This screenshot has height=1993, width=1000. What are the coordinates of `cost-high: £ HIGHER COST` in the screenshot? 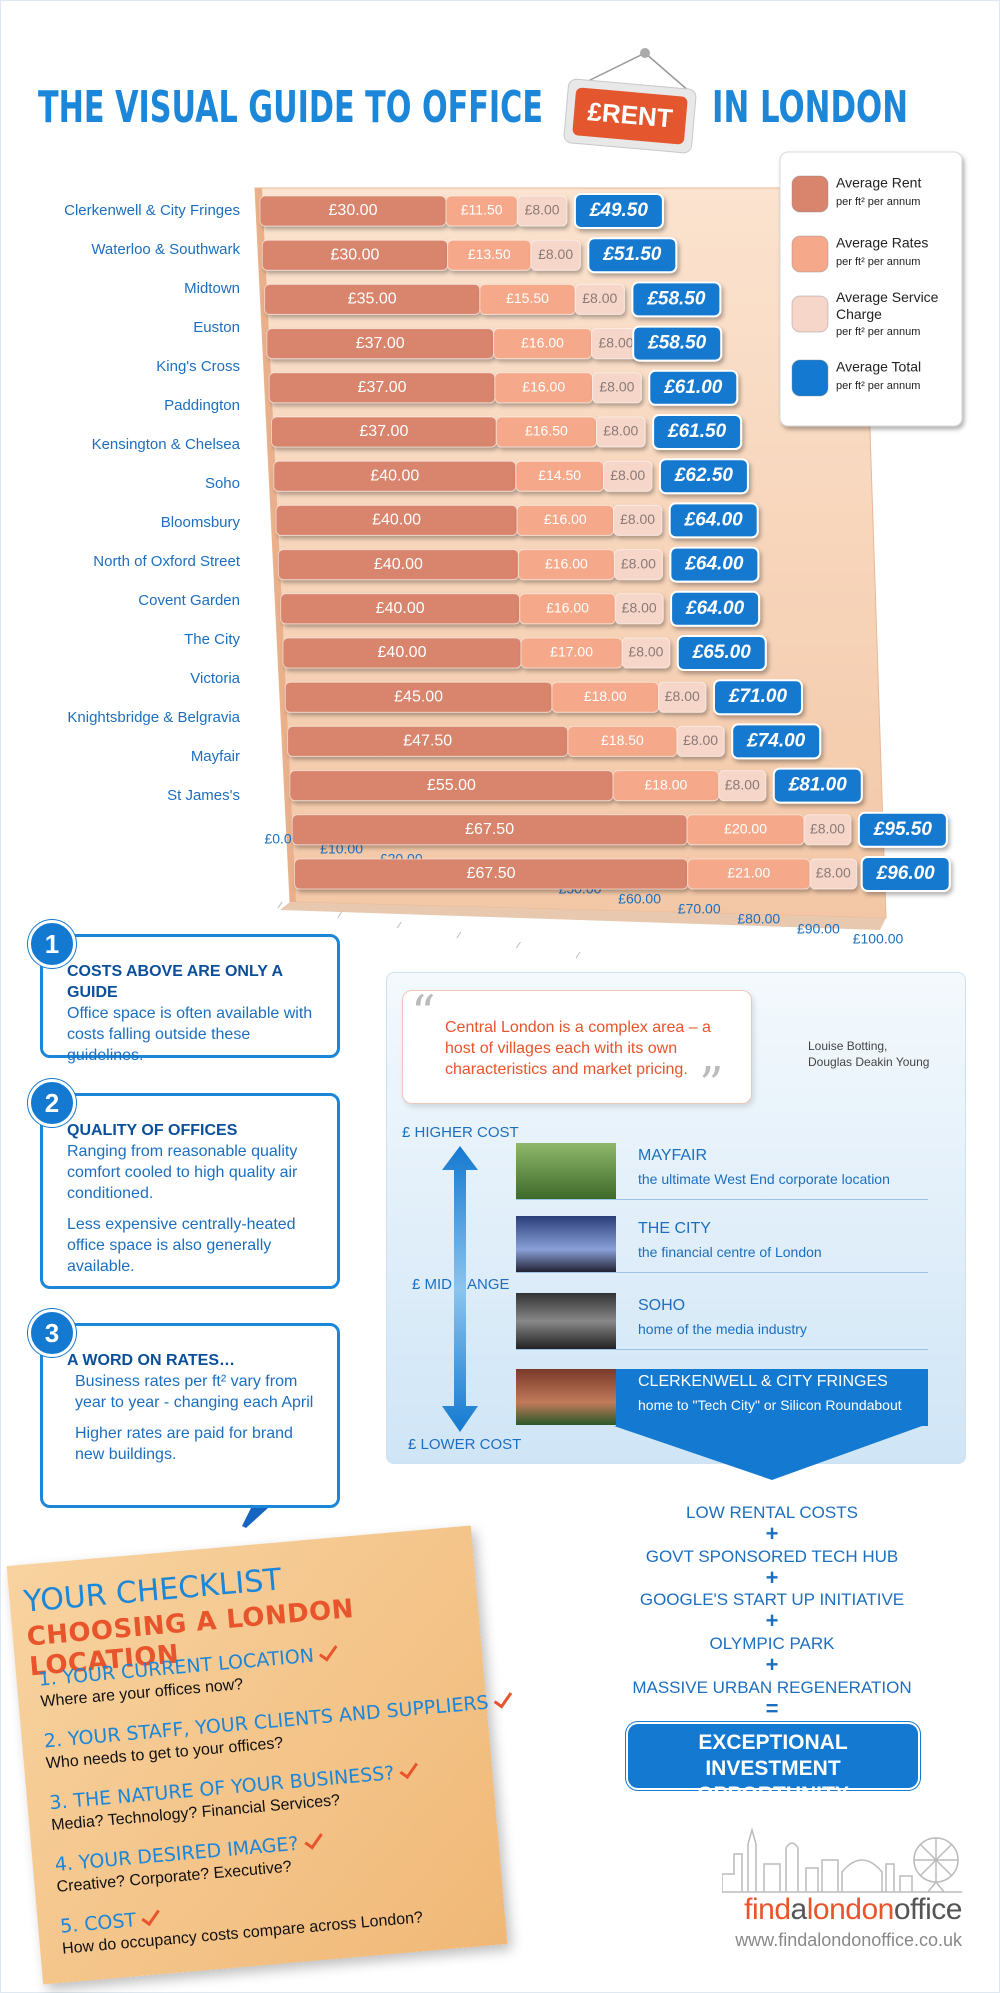 It's located at (460, 1132).